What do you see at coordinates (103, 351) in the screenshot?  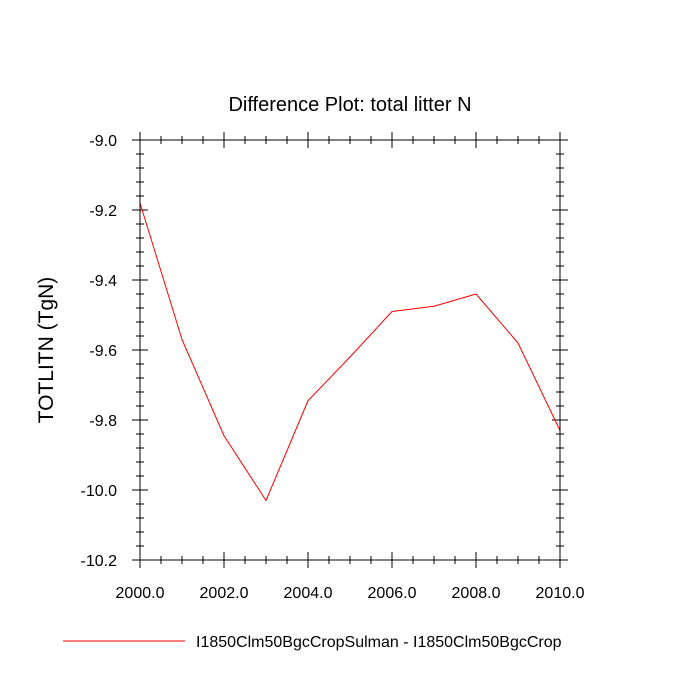 I see `y-tick-label: -9.6` at bounding box center [103, 351].